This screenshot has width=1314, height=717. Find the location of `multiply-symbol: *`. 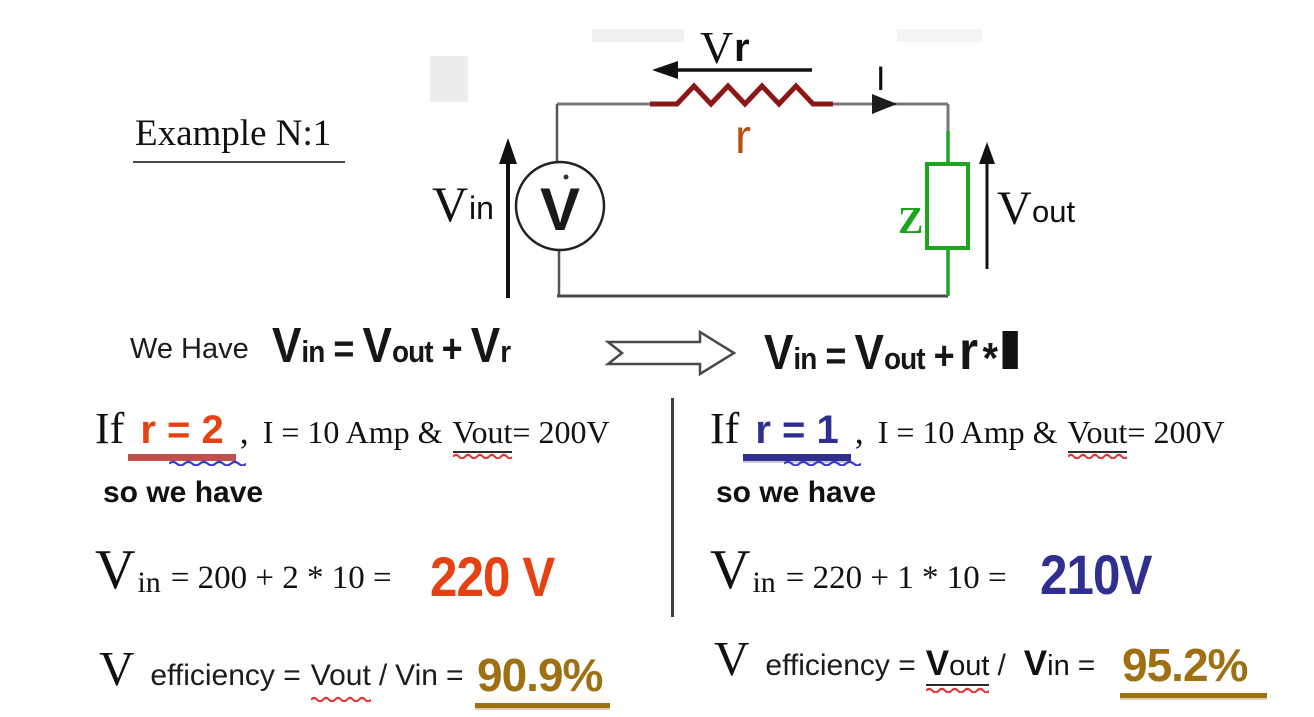

multiply-symbol: * is located at coordinates (990, 358).